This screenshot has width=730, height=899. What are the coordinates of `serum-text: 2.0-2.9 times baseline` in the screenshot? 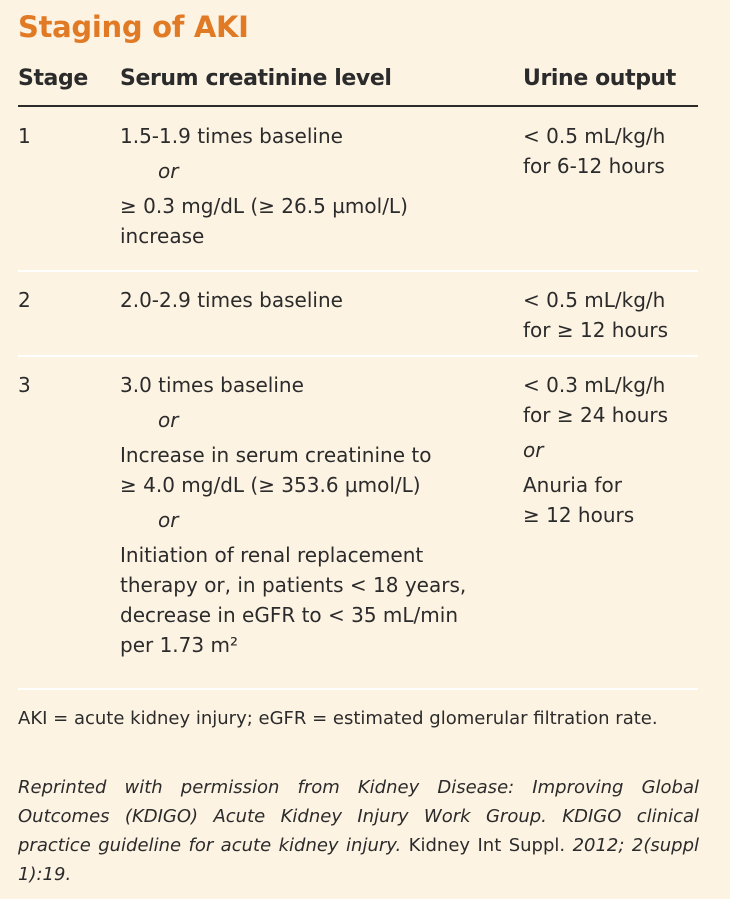 It's located at (231, 300).